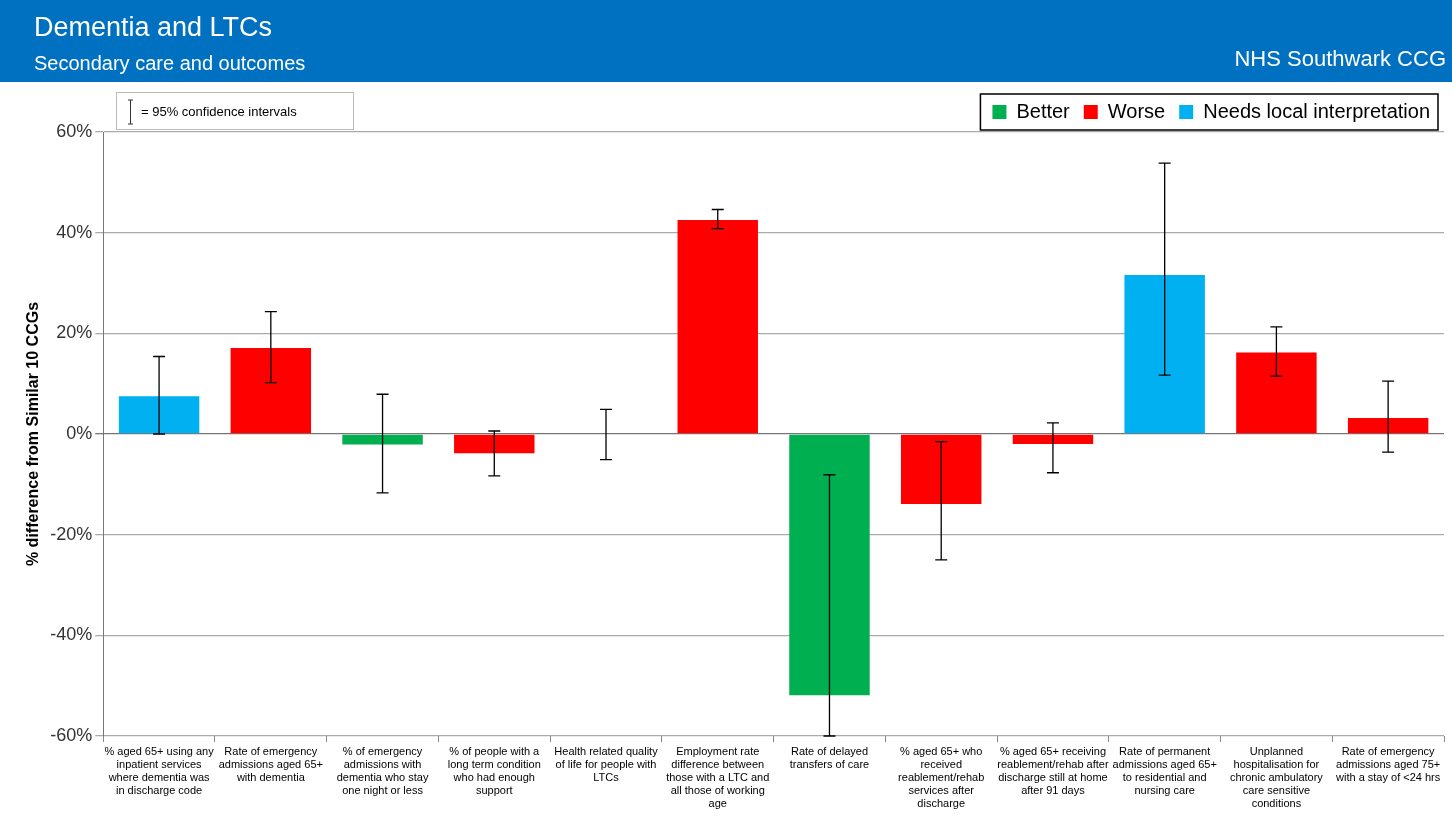 The width and height of the screenshot is (1452, 818). What do you see at coordinates (1043, 110) in the screenshot?
I see `legend-label: Better` at bounding box center [1043, 110].